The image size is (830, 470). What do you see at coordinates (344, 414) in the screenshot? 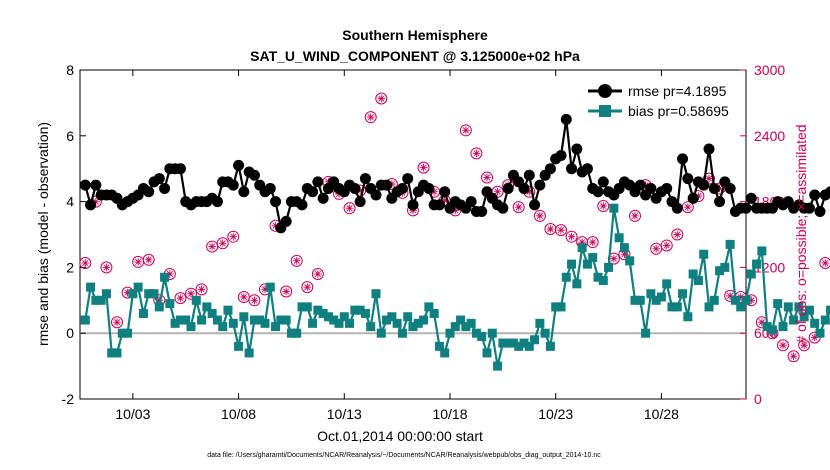
I see `x-tick-label: 10/13` at bounding box center [344, 414].